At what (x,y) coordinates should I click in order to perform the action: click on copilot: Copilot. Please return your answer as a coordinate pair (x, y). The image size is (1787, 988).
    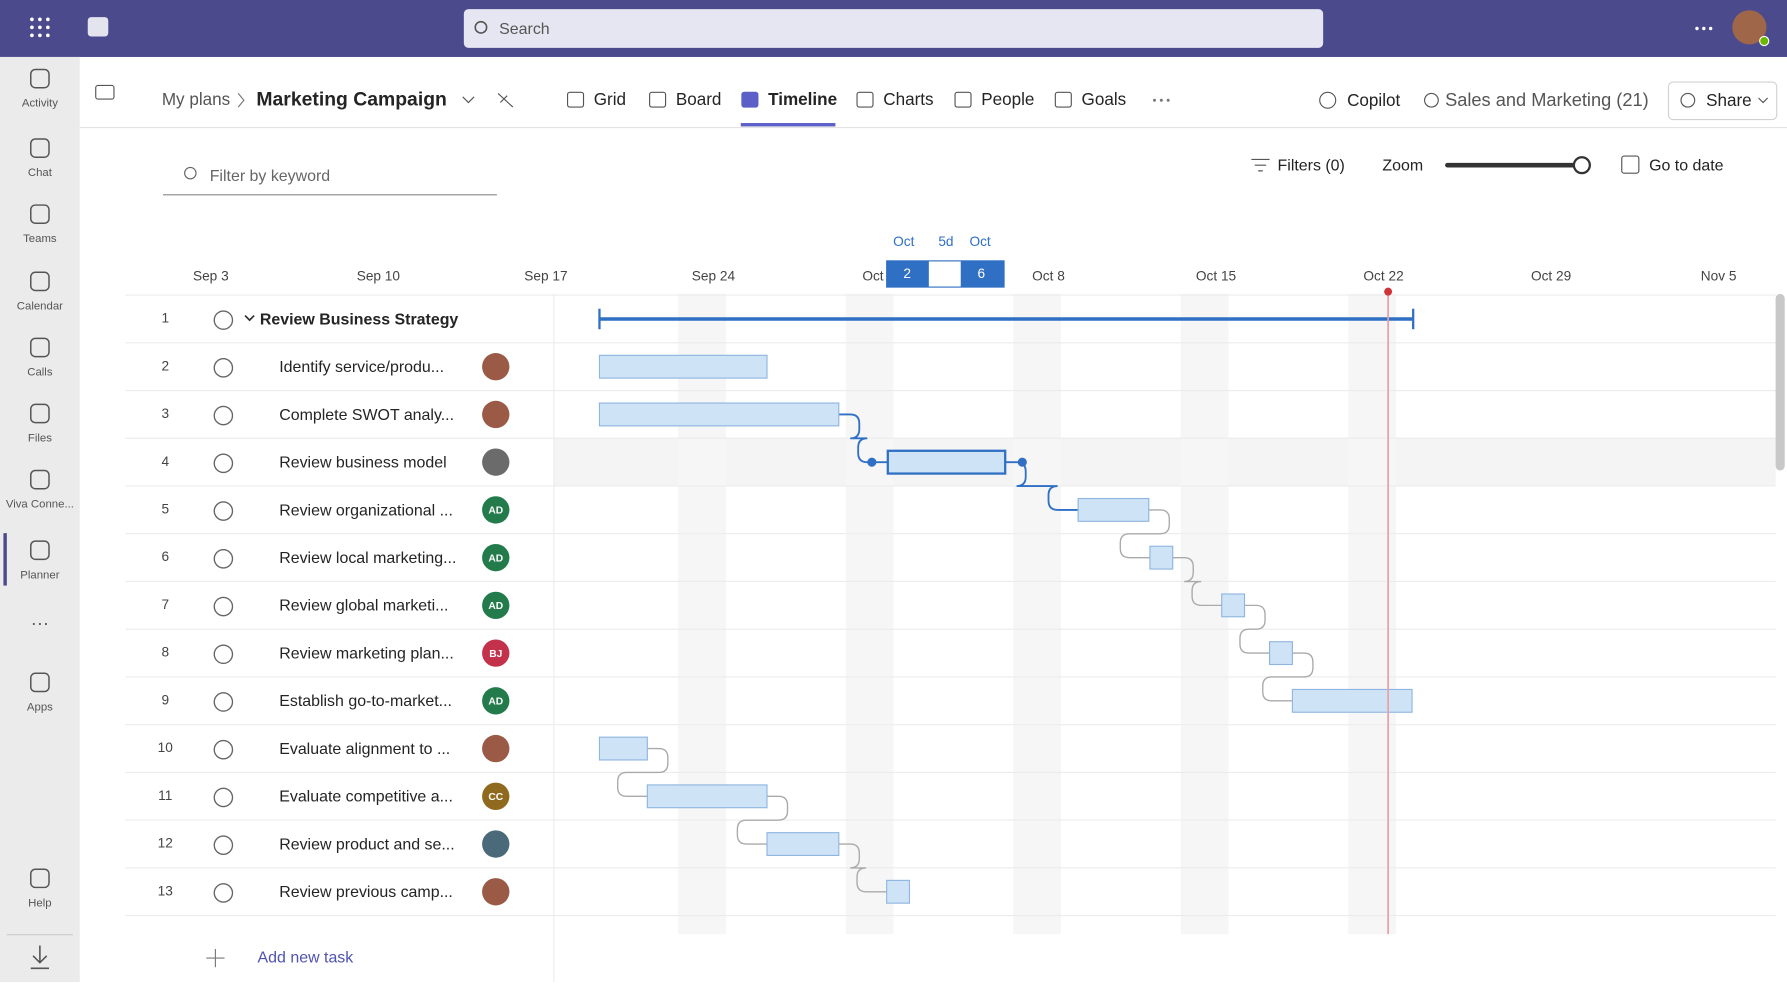
    Looking at the image, I should click on (1373, 100).